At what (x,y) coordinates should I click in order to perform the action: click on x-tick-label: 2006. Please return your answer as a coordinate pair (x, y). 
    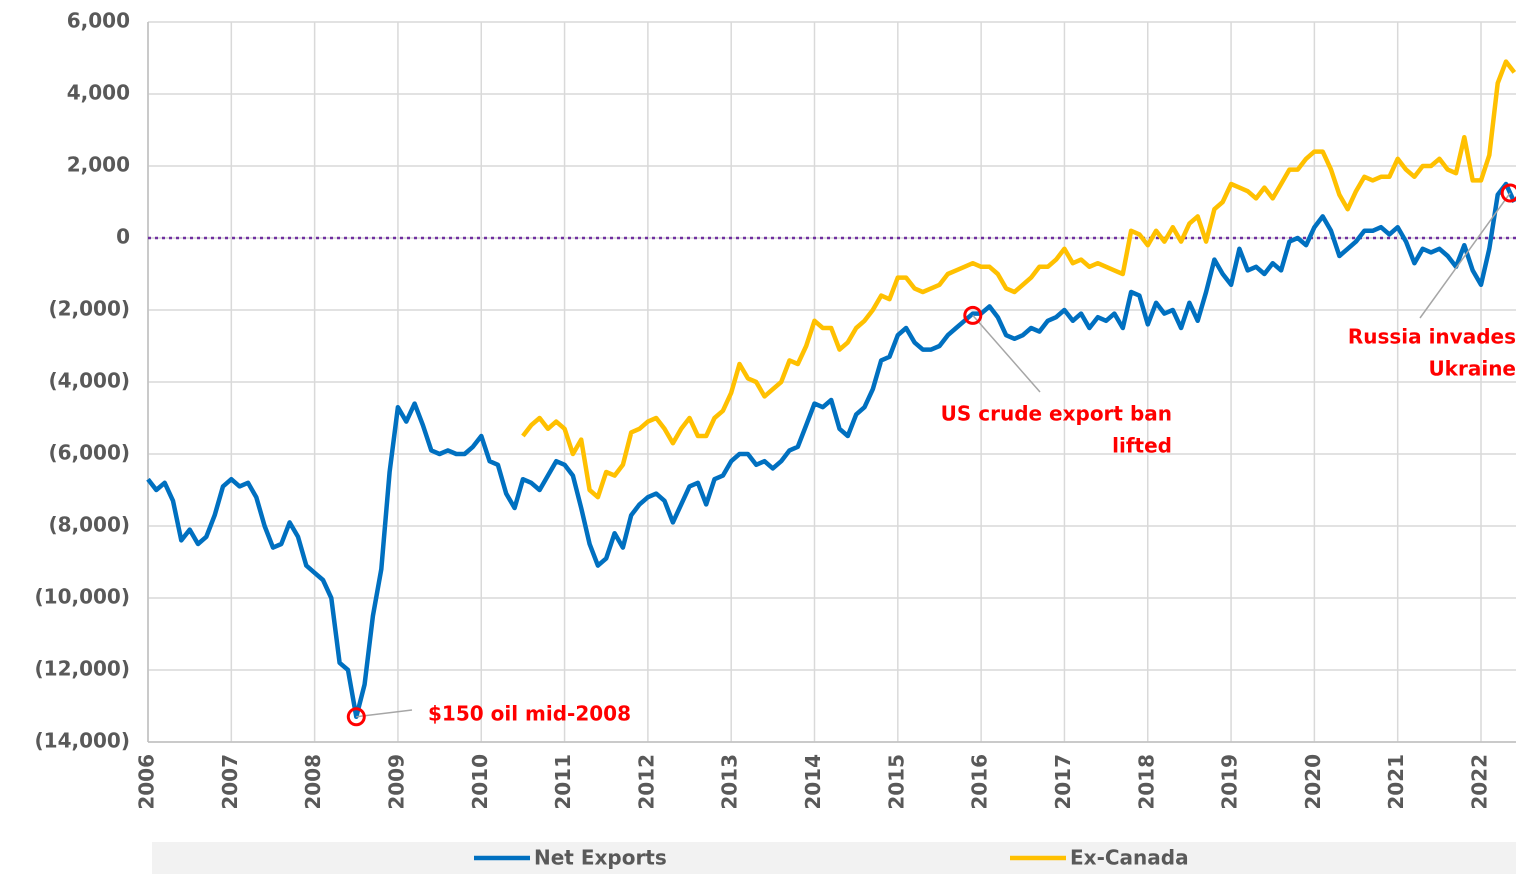
    Looking at the image, I should click on (147, 782).